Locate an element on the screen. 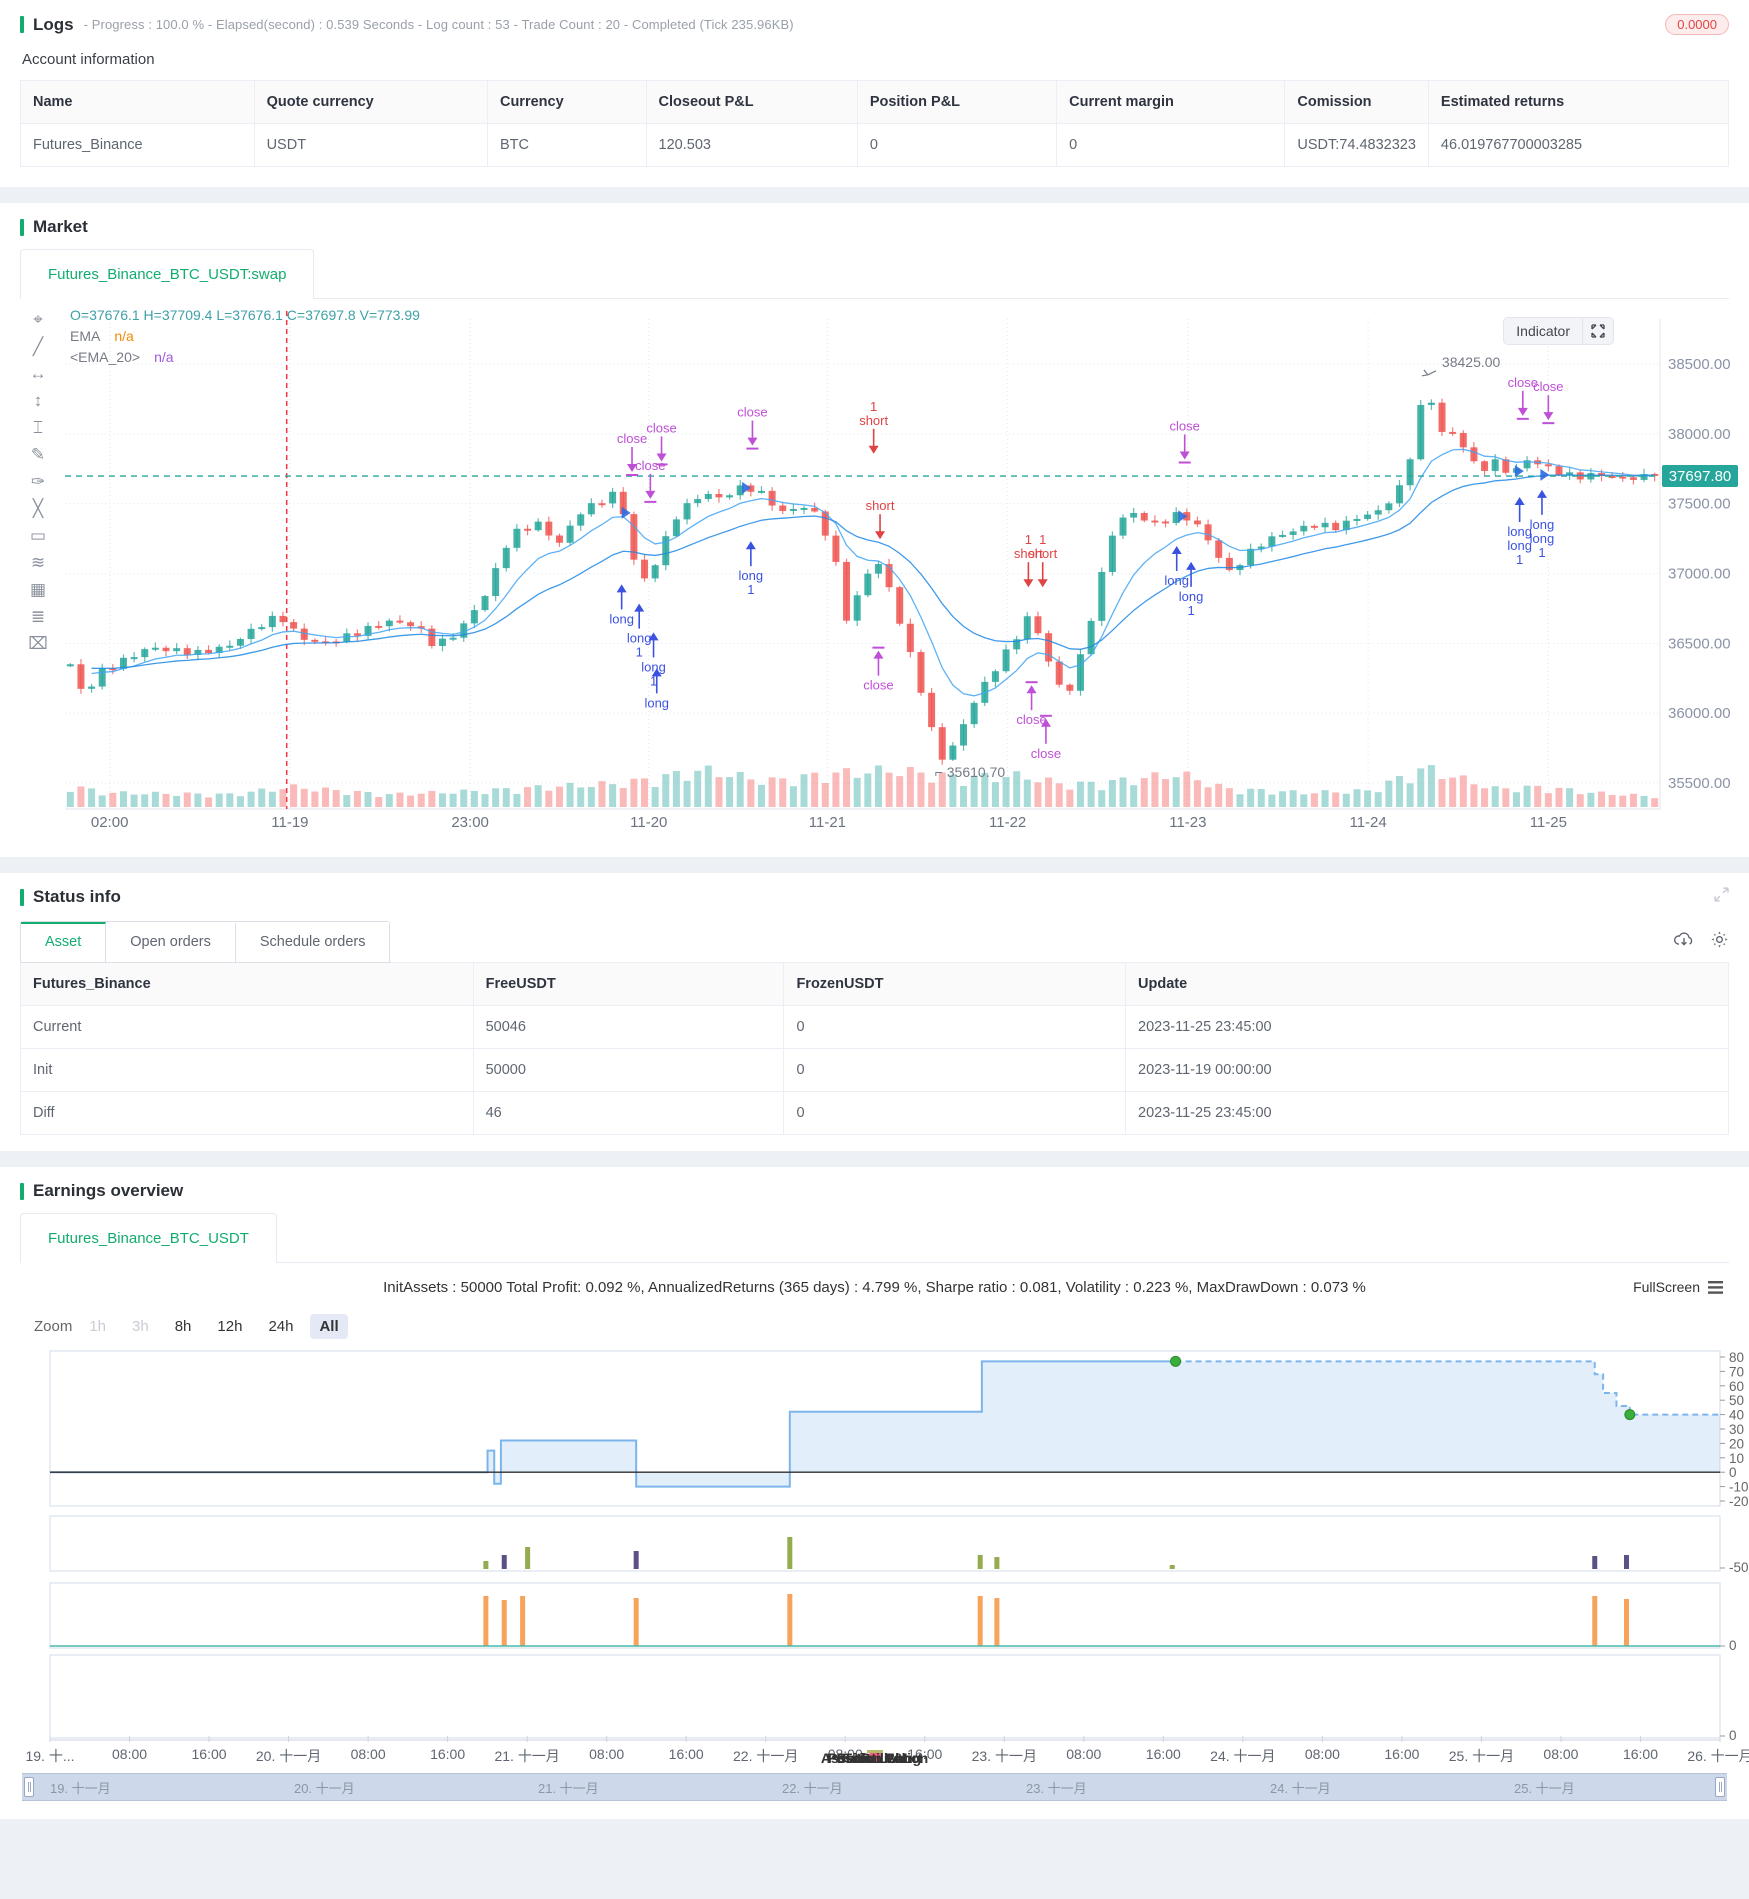 The image size is (1749, 1899). market-symbol-tab: Futures_Binance_BTC_USDT:swap is located at coordinates (167, 274).